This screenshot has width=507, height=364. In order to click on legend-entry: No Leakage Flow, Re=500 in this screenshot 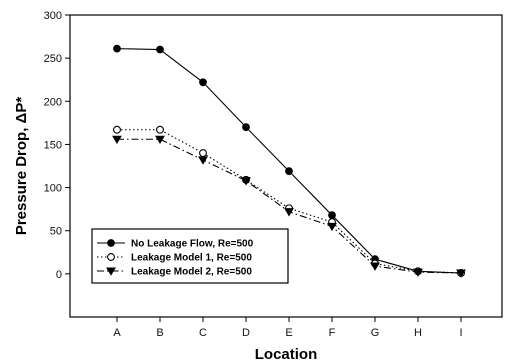, I will do `click(175, 244)`.